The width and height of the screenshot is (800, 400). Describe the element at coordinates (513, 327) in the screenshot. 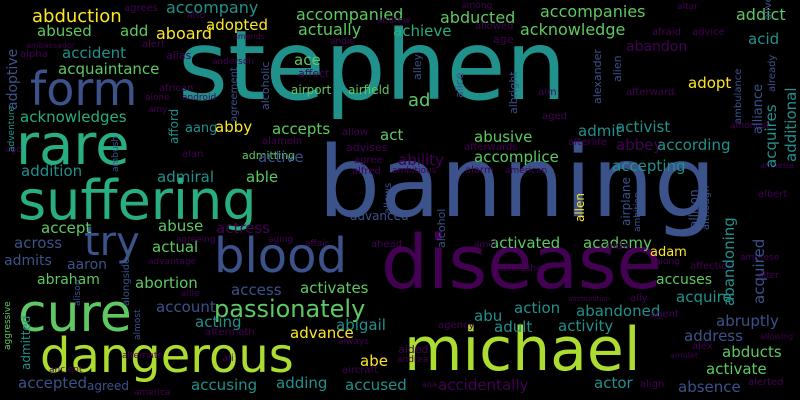

I see `word-adult: adult` at that location.